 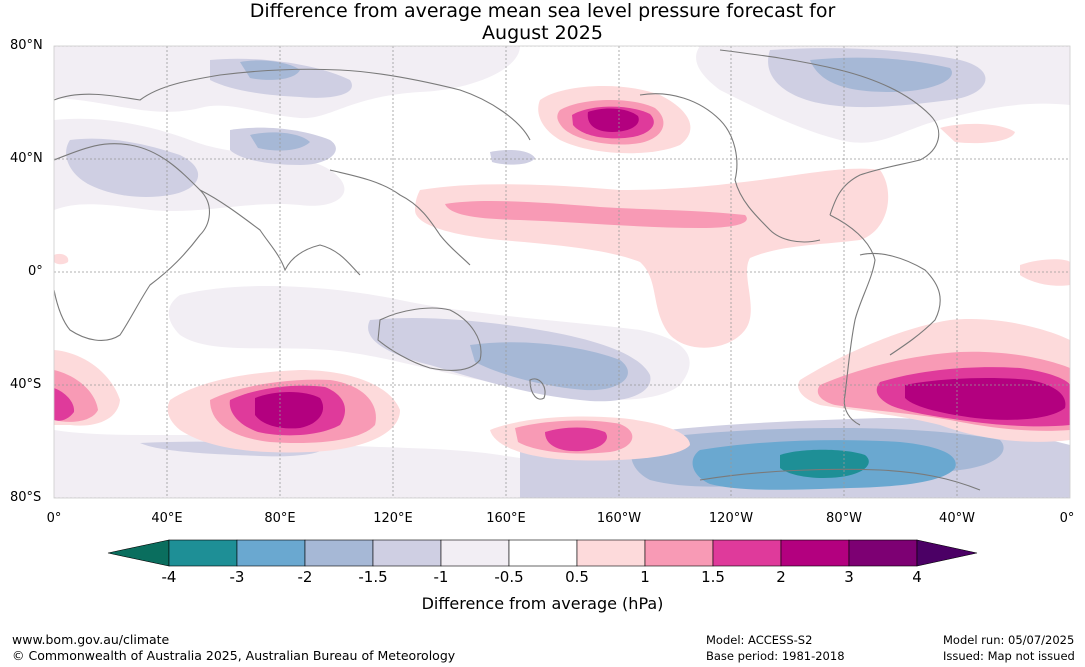 What do you see at coordinates (542, 33) in the screenshot?
I see `map-title-line2: August 2025` at bounding box center [542, 33].